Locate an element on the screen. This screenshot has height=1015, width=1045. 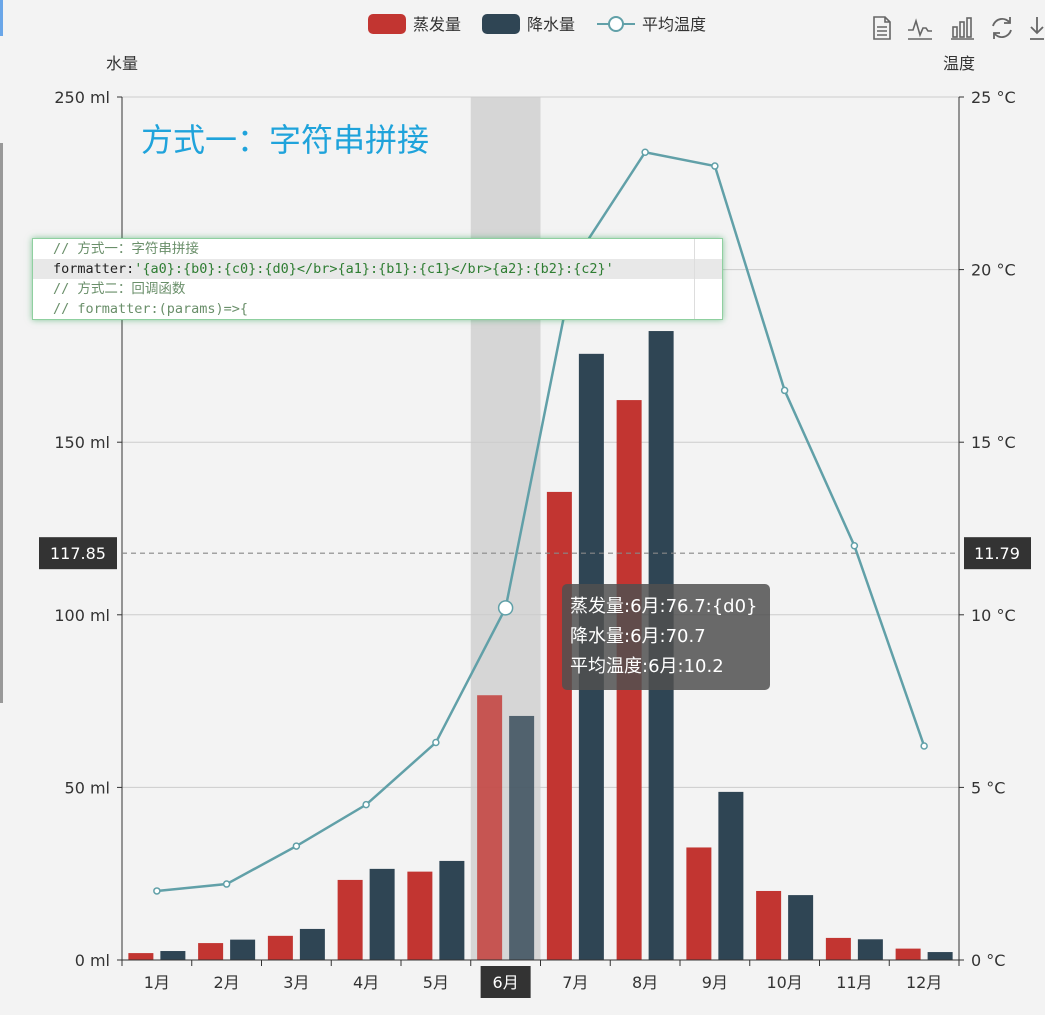
x-tick-label: 12月 is located at coordinates (924, 982).